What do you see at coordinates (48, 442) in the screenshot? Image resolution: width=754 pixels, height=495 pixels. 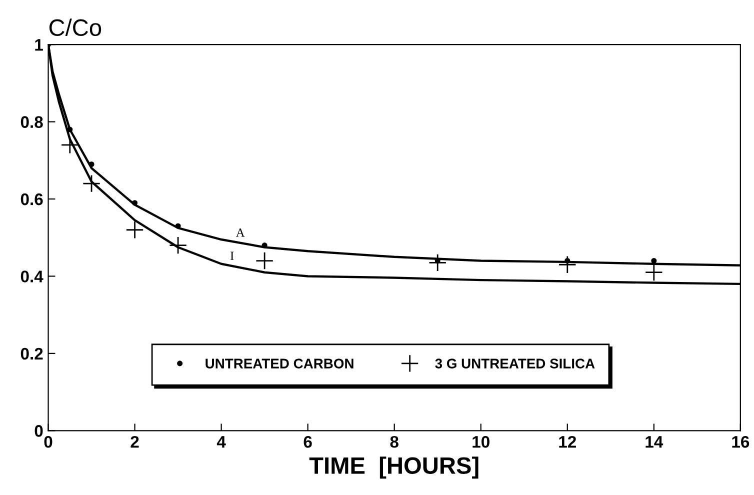 I see `x-tick-label: 0` at bounding box center [48, 442].